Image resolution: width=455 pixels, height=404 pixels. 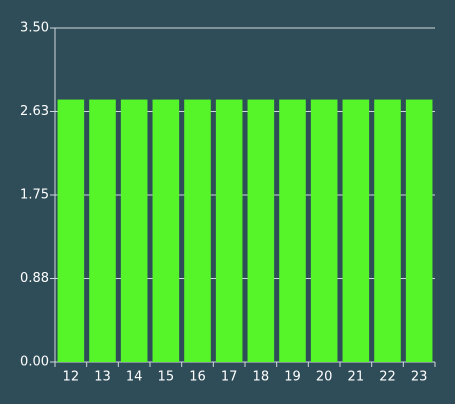 What do you see at coordinates (356, 377) in the screenshot?
I see `x-tick-label: 21` at bounding box center [356, 377].